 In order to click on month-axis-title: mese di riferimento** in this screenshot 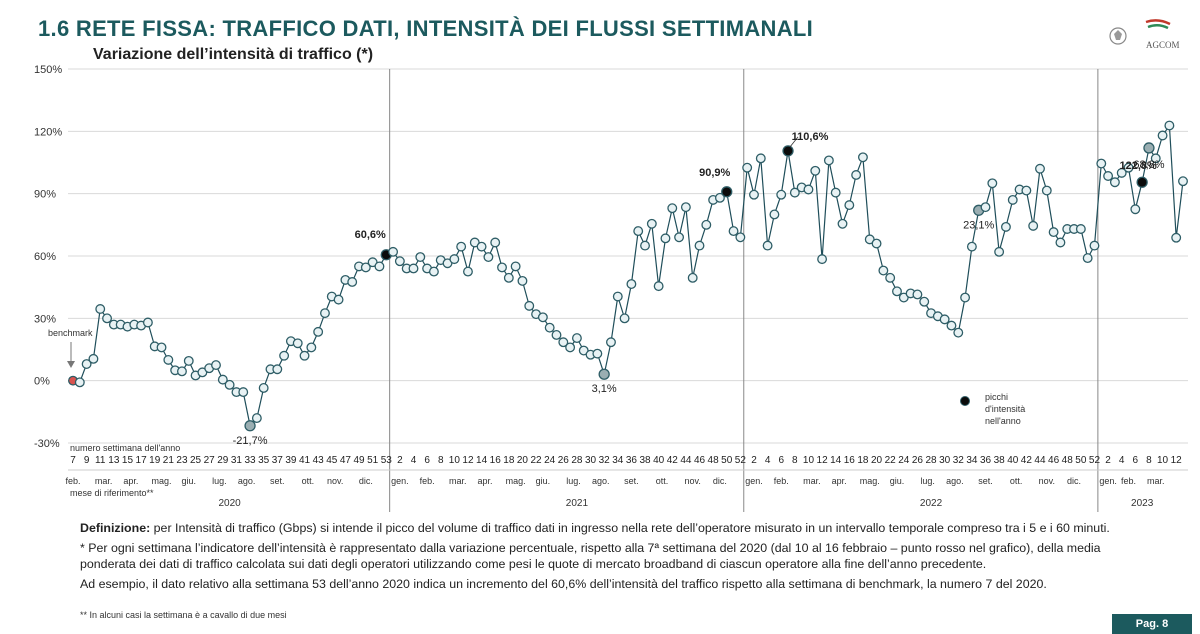, I will do `click(112, 493)`.